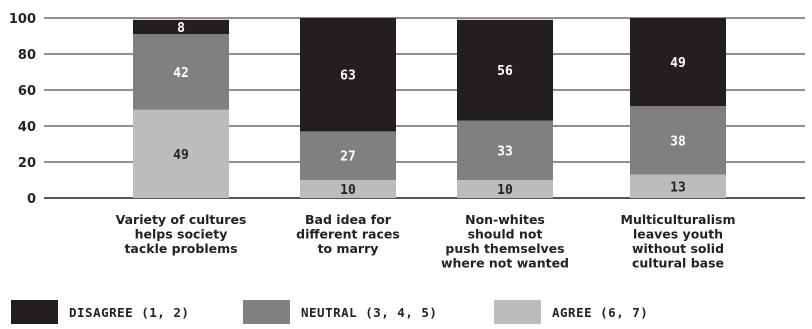 The width and height of the screenshot is (812, 329). Describe the element at coordinates (678, 219) in the screenshot. I see `category-label-line: Multiculturalism` at that location.